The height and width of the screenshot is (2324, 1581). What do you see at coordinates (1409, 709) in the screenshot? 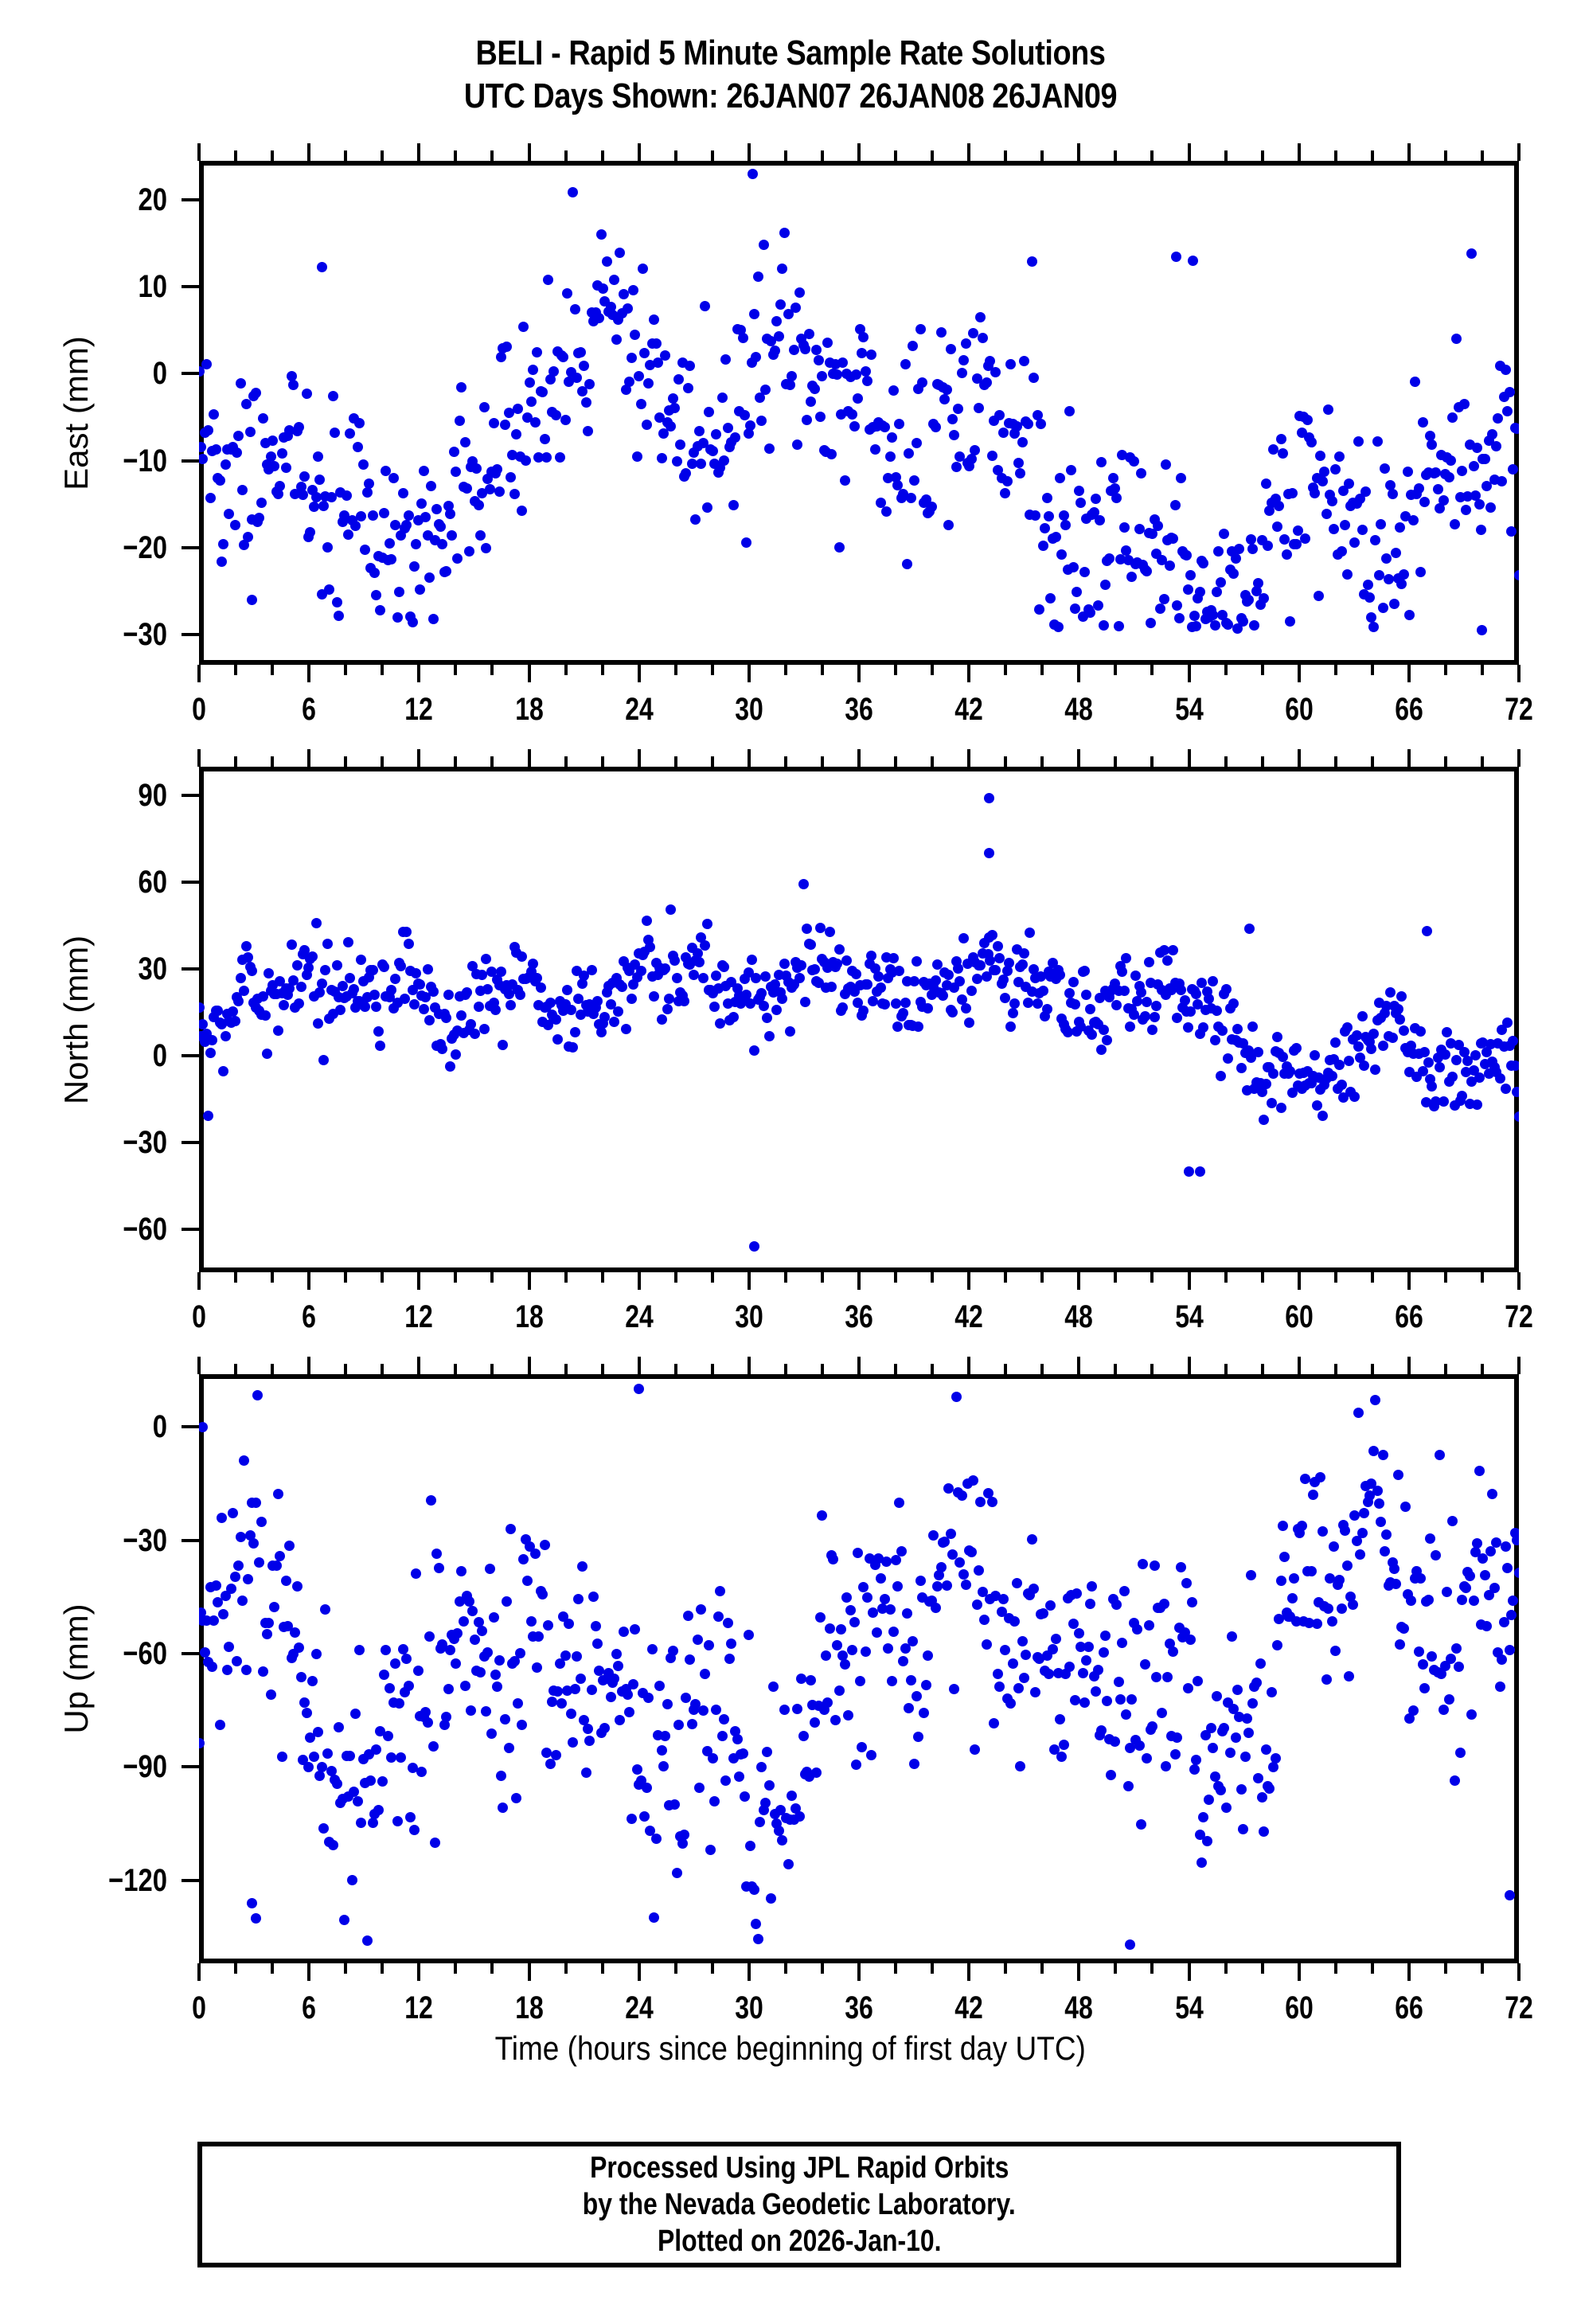
I see `x-axis-tick-label: 66` at bounding box center [1409, 709].